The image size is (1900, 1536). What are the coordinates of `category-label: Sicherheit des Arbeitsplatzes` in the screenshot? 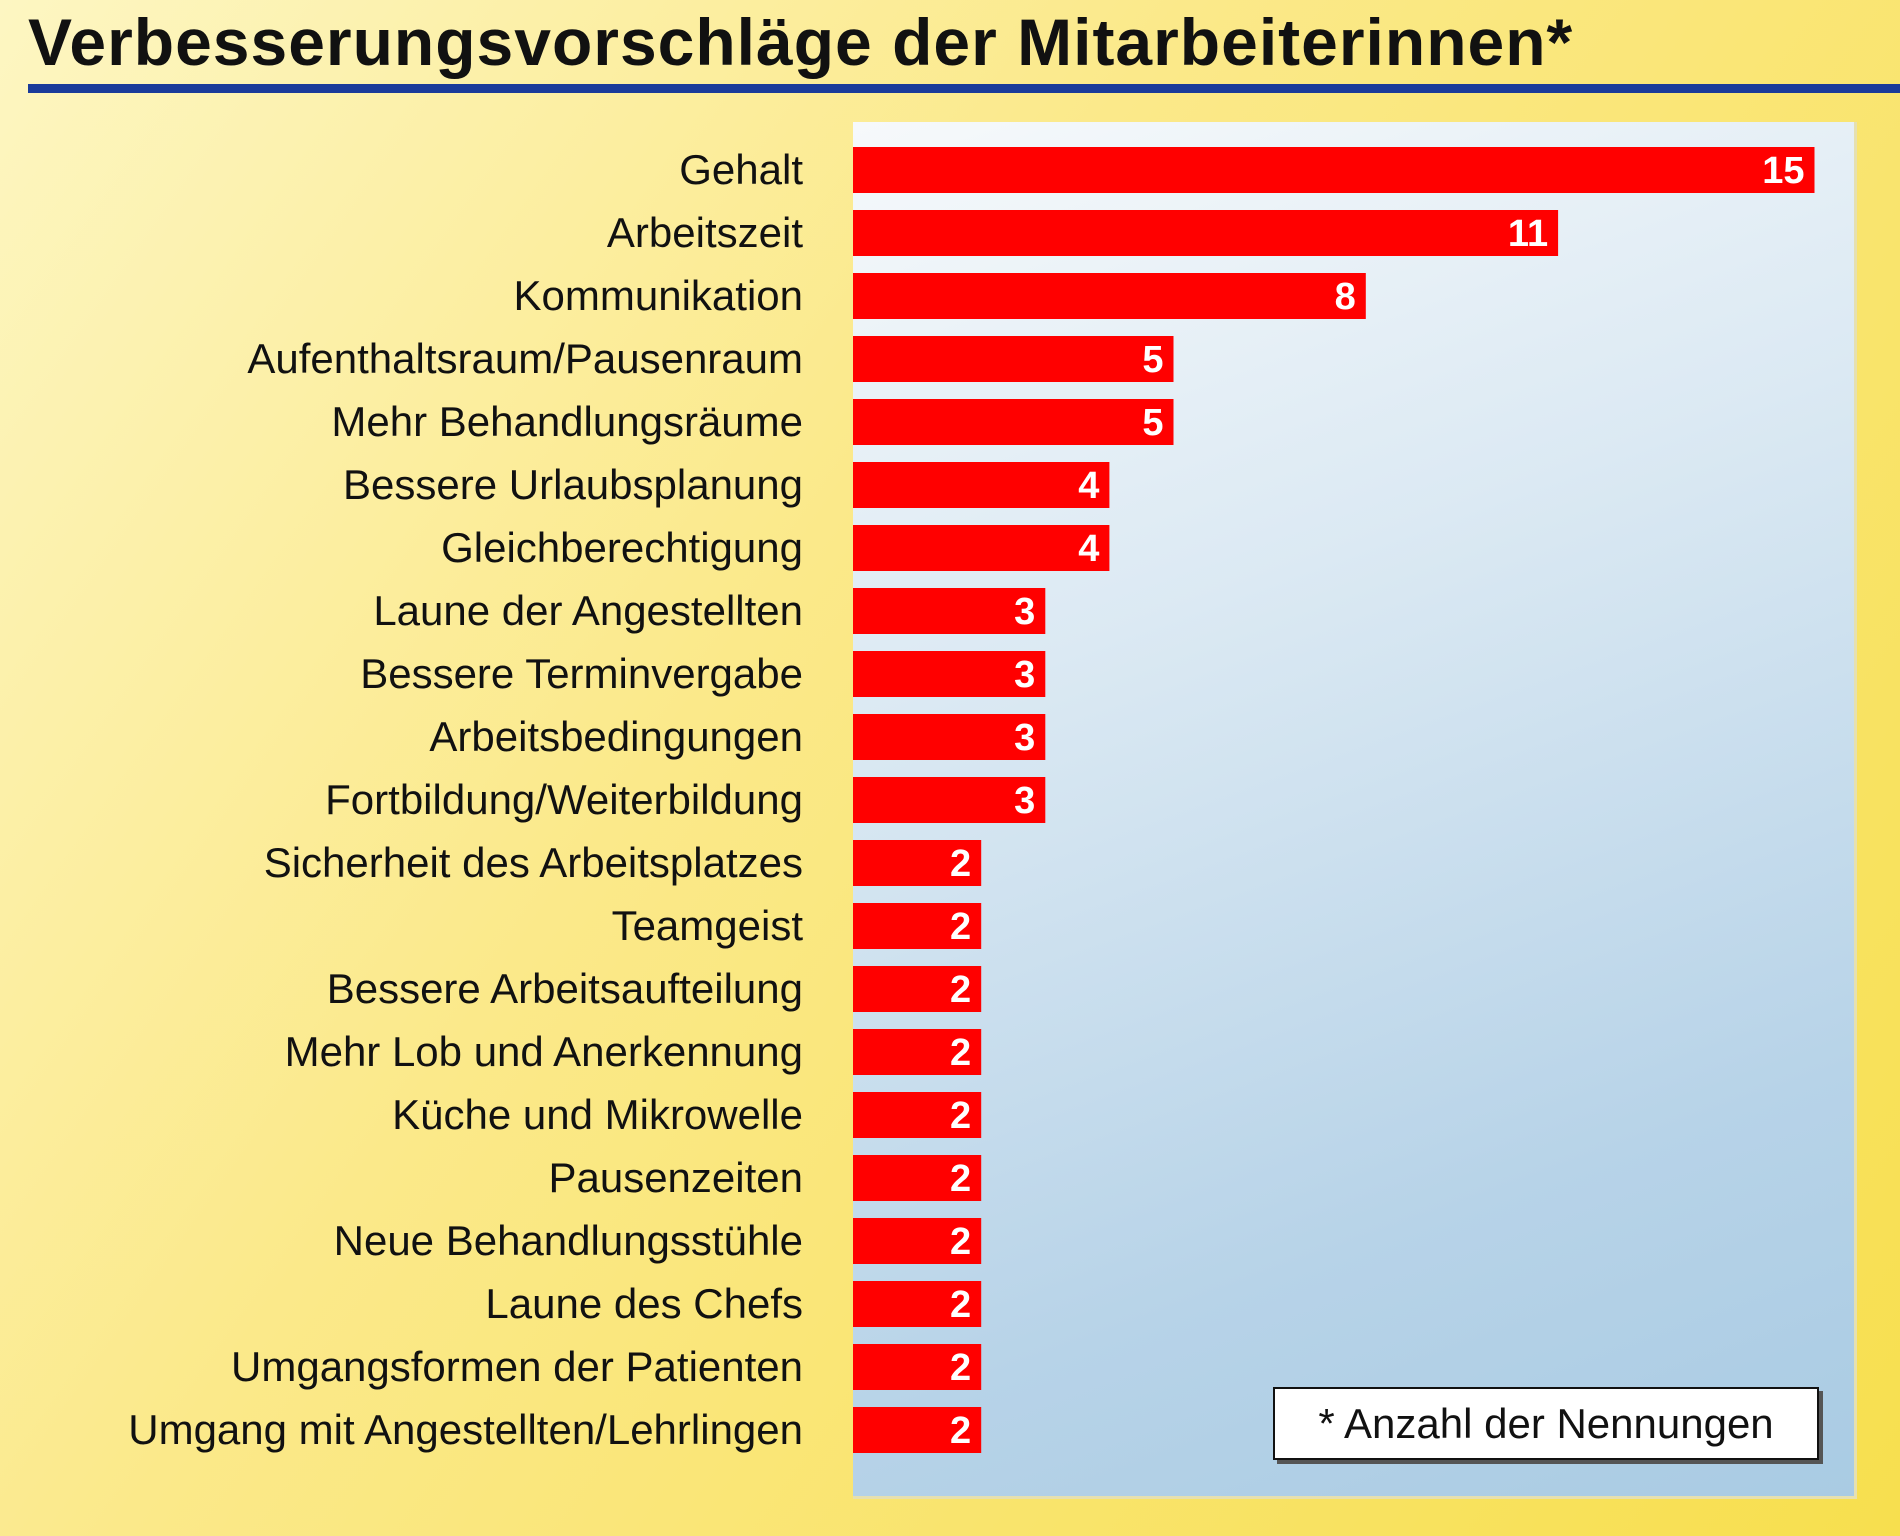 It's located at (533, 862).